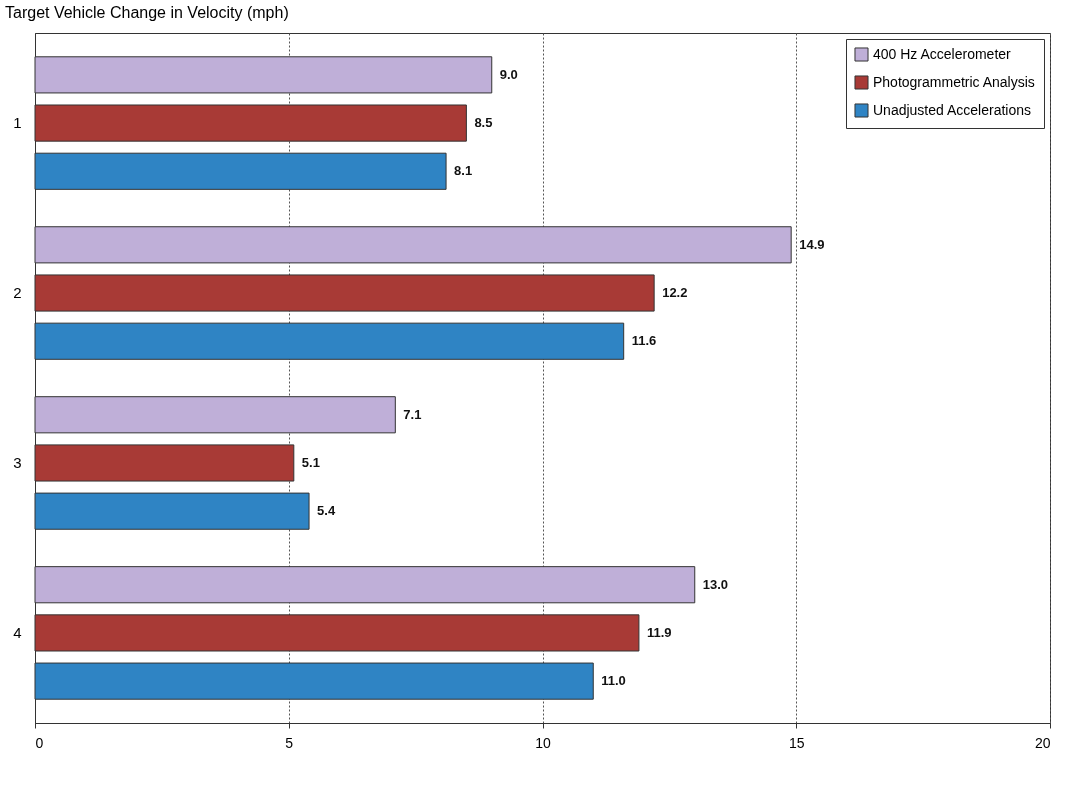 The image size is (1070, 787). What do you see at coordinates (1042, 742) in the screenshot?
I see `x-tick-label: 20` at bounding box center [1042, 742].